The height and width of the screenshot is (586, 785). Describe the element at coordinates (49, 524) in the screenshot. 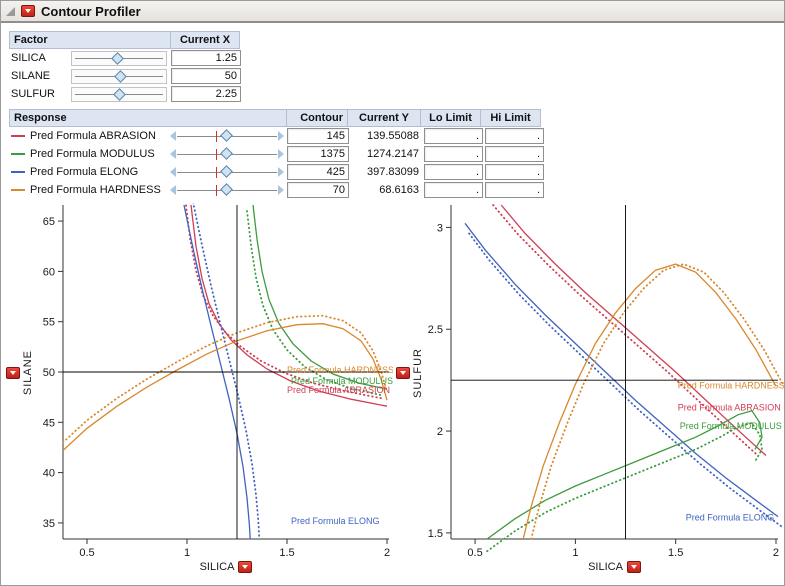

I see `svg-text: 35` at that location.